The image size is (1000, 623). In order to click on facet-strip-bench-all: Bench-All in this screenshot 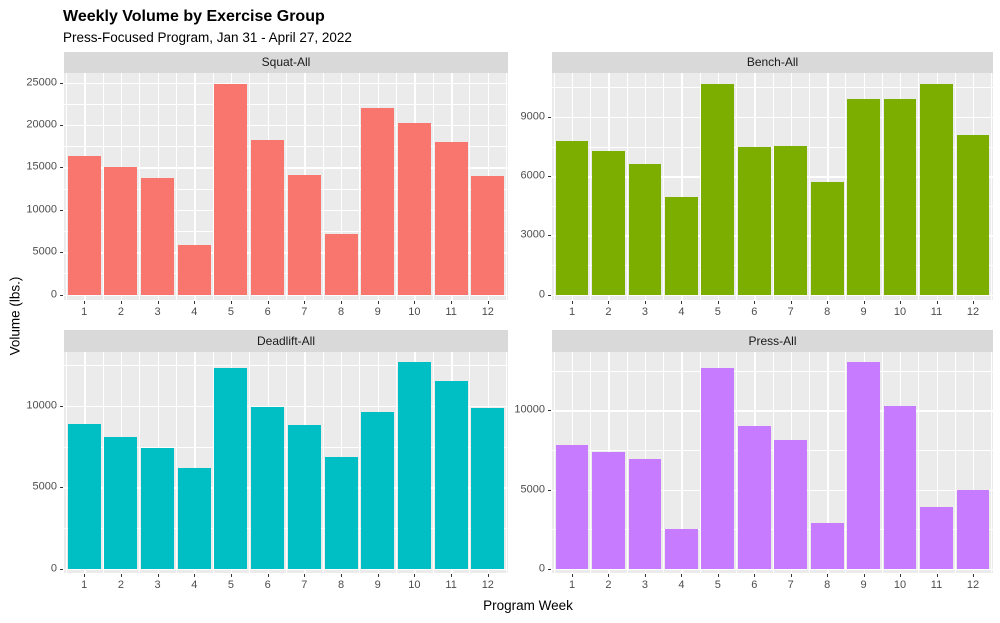, I will do `click(772, 62)`.